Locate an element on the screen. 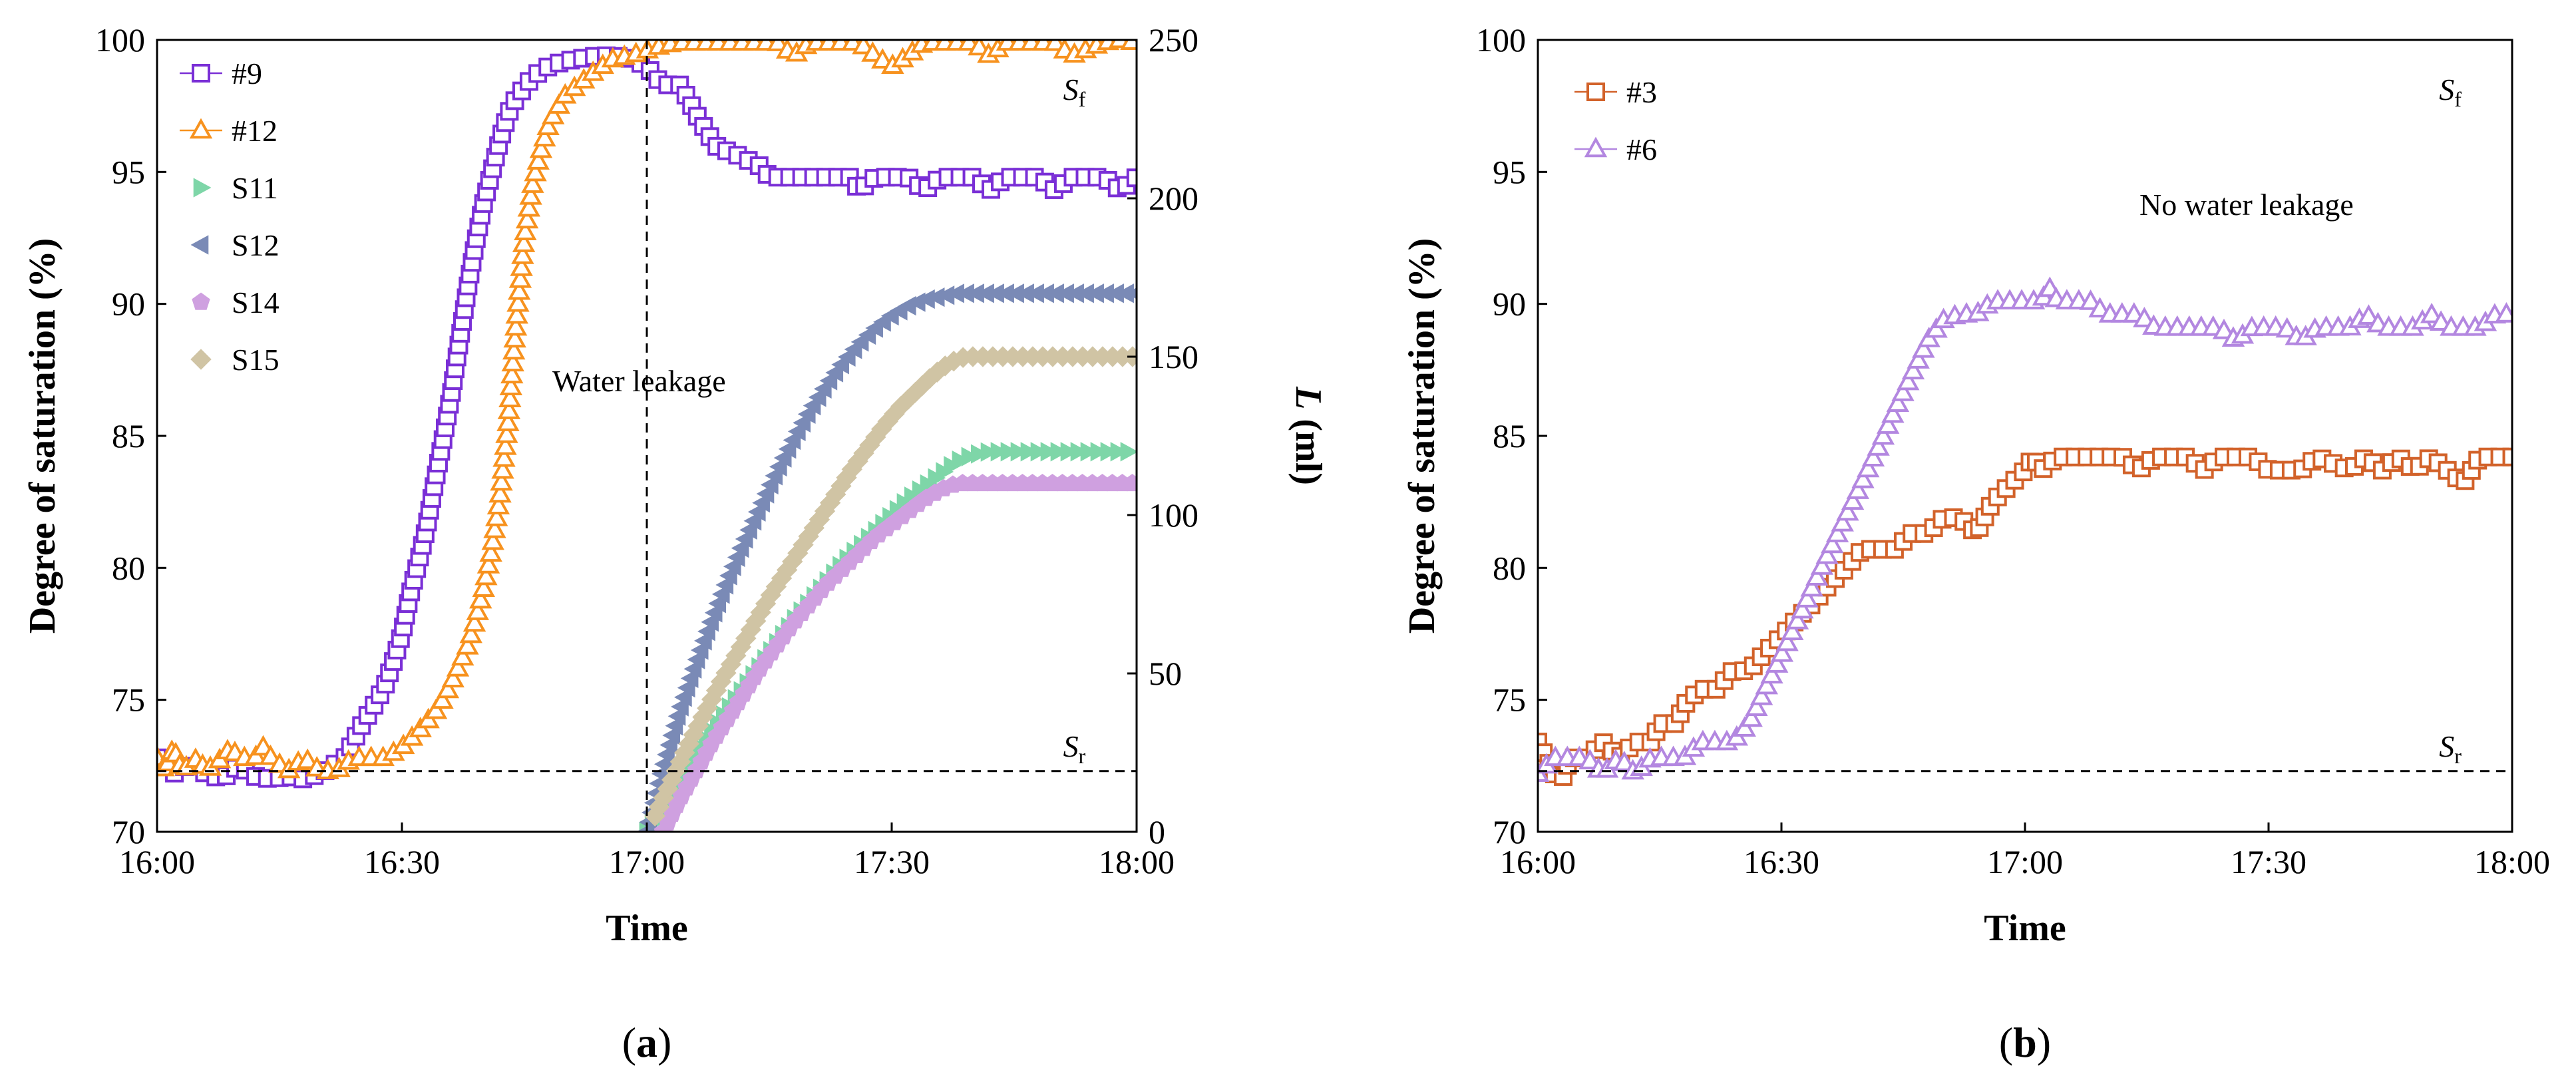  panel-b-series-n3 is located at coordinates (2025, 616).